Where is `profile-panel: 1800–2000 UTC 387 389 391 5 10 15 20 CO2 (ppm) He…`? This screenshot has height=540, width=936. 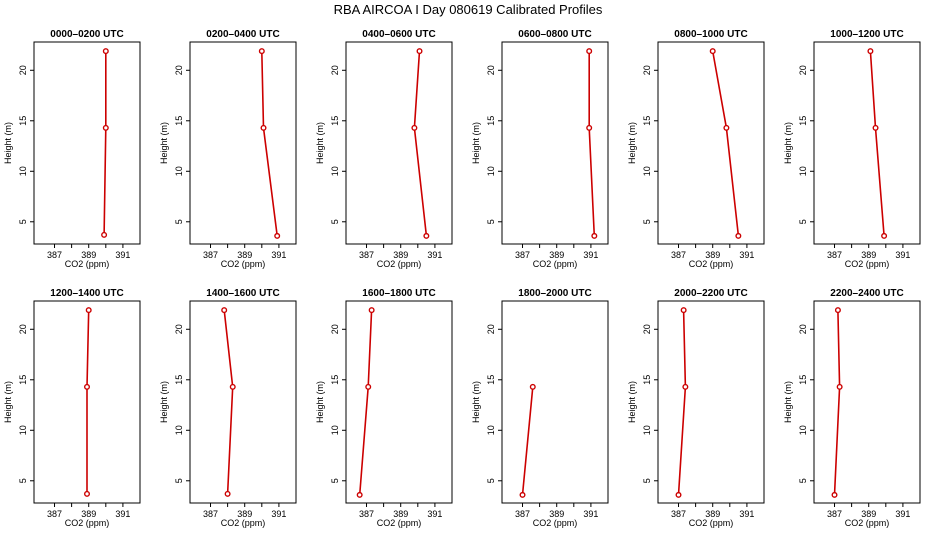 profile-panel: 1800–2000 UTC 387 389 391 5 10 15 20 CO2 (ppm) He… is located at coordinates (540, 408).